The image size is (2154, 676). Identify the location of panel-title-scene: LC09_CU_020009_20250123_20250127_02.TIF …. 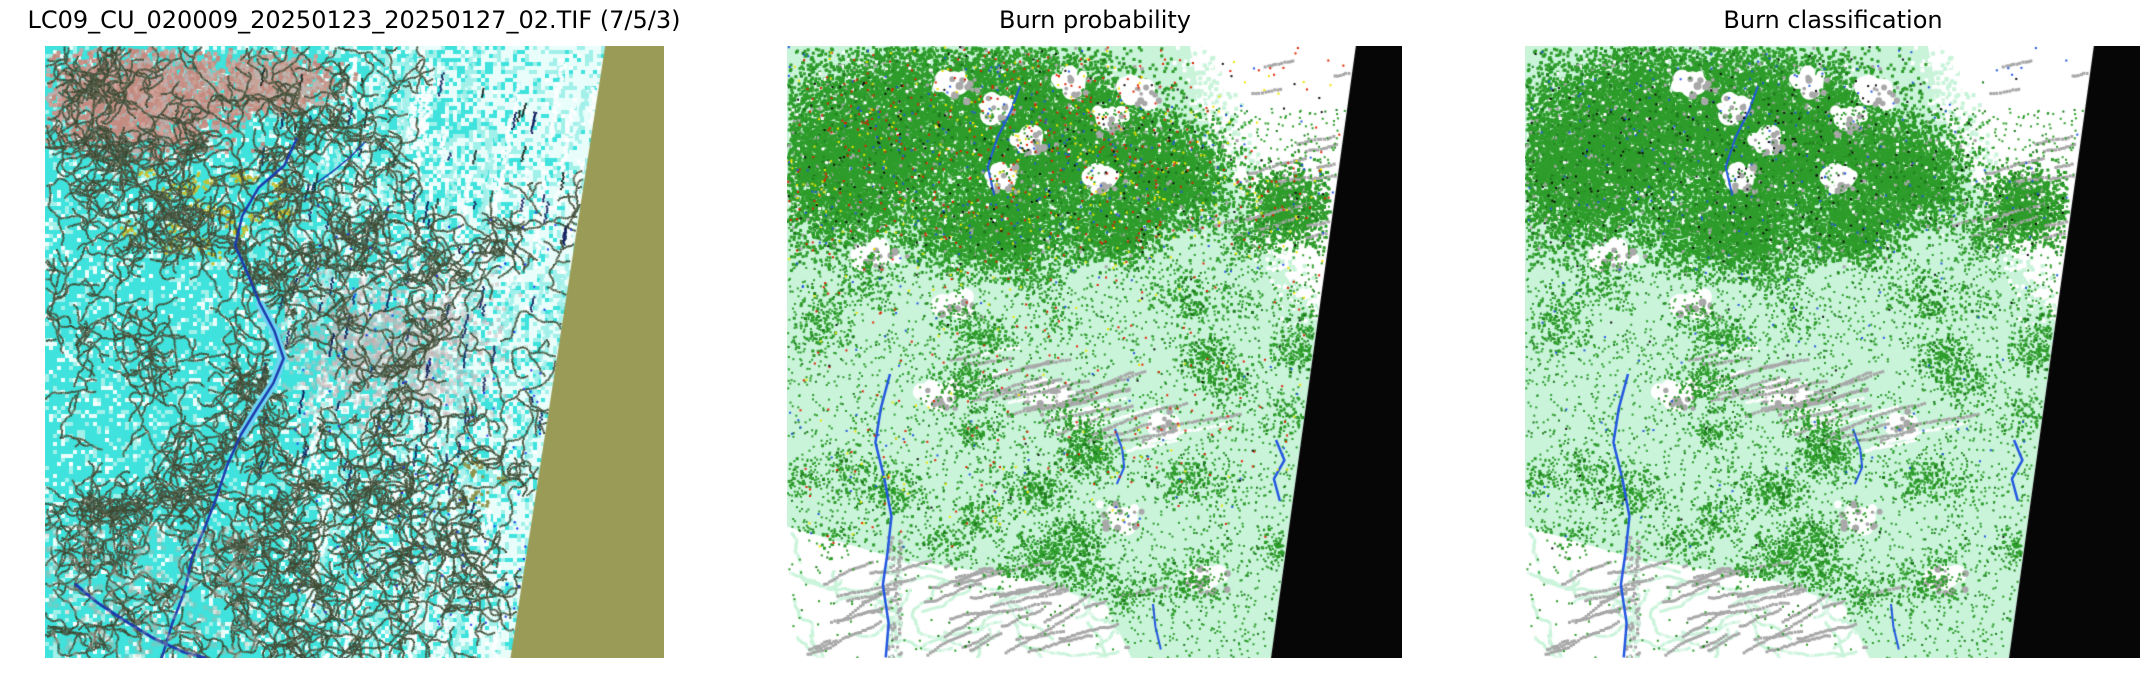
(354, 20).